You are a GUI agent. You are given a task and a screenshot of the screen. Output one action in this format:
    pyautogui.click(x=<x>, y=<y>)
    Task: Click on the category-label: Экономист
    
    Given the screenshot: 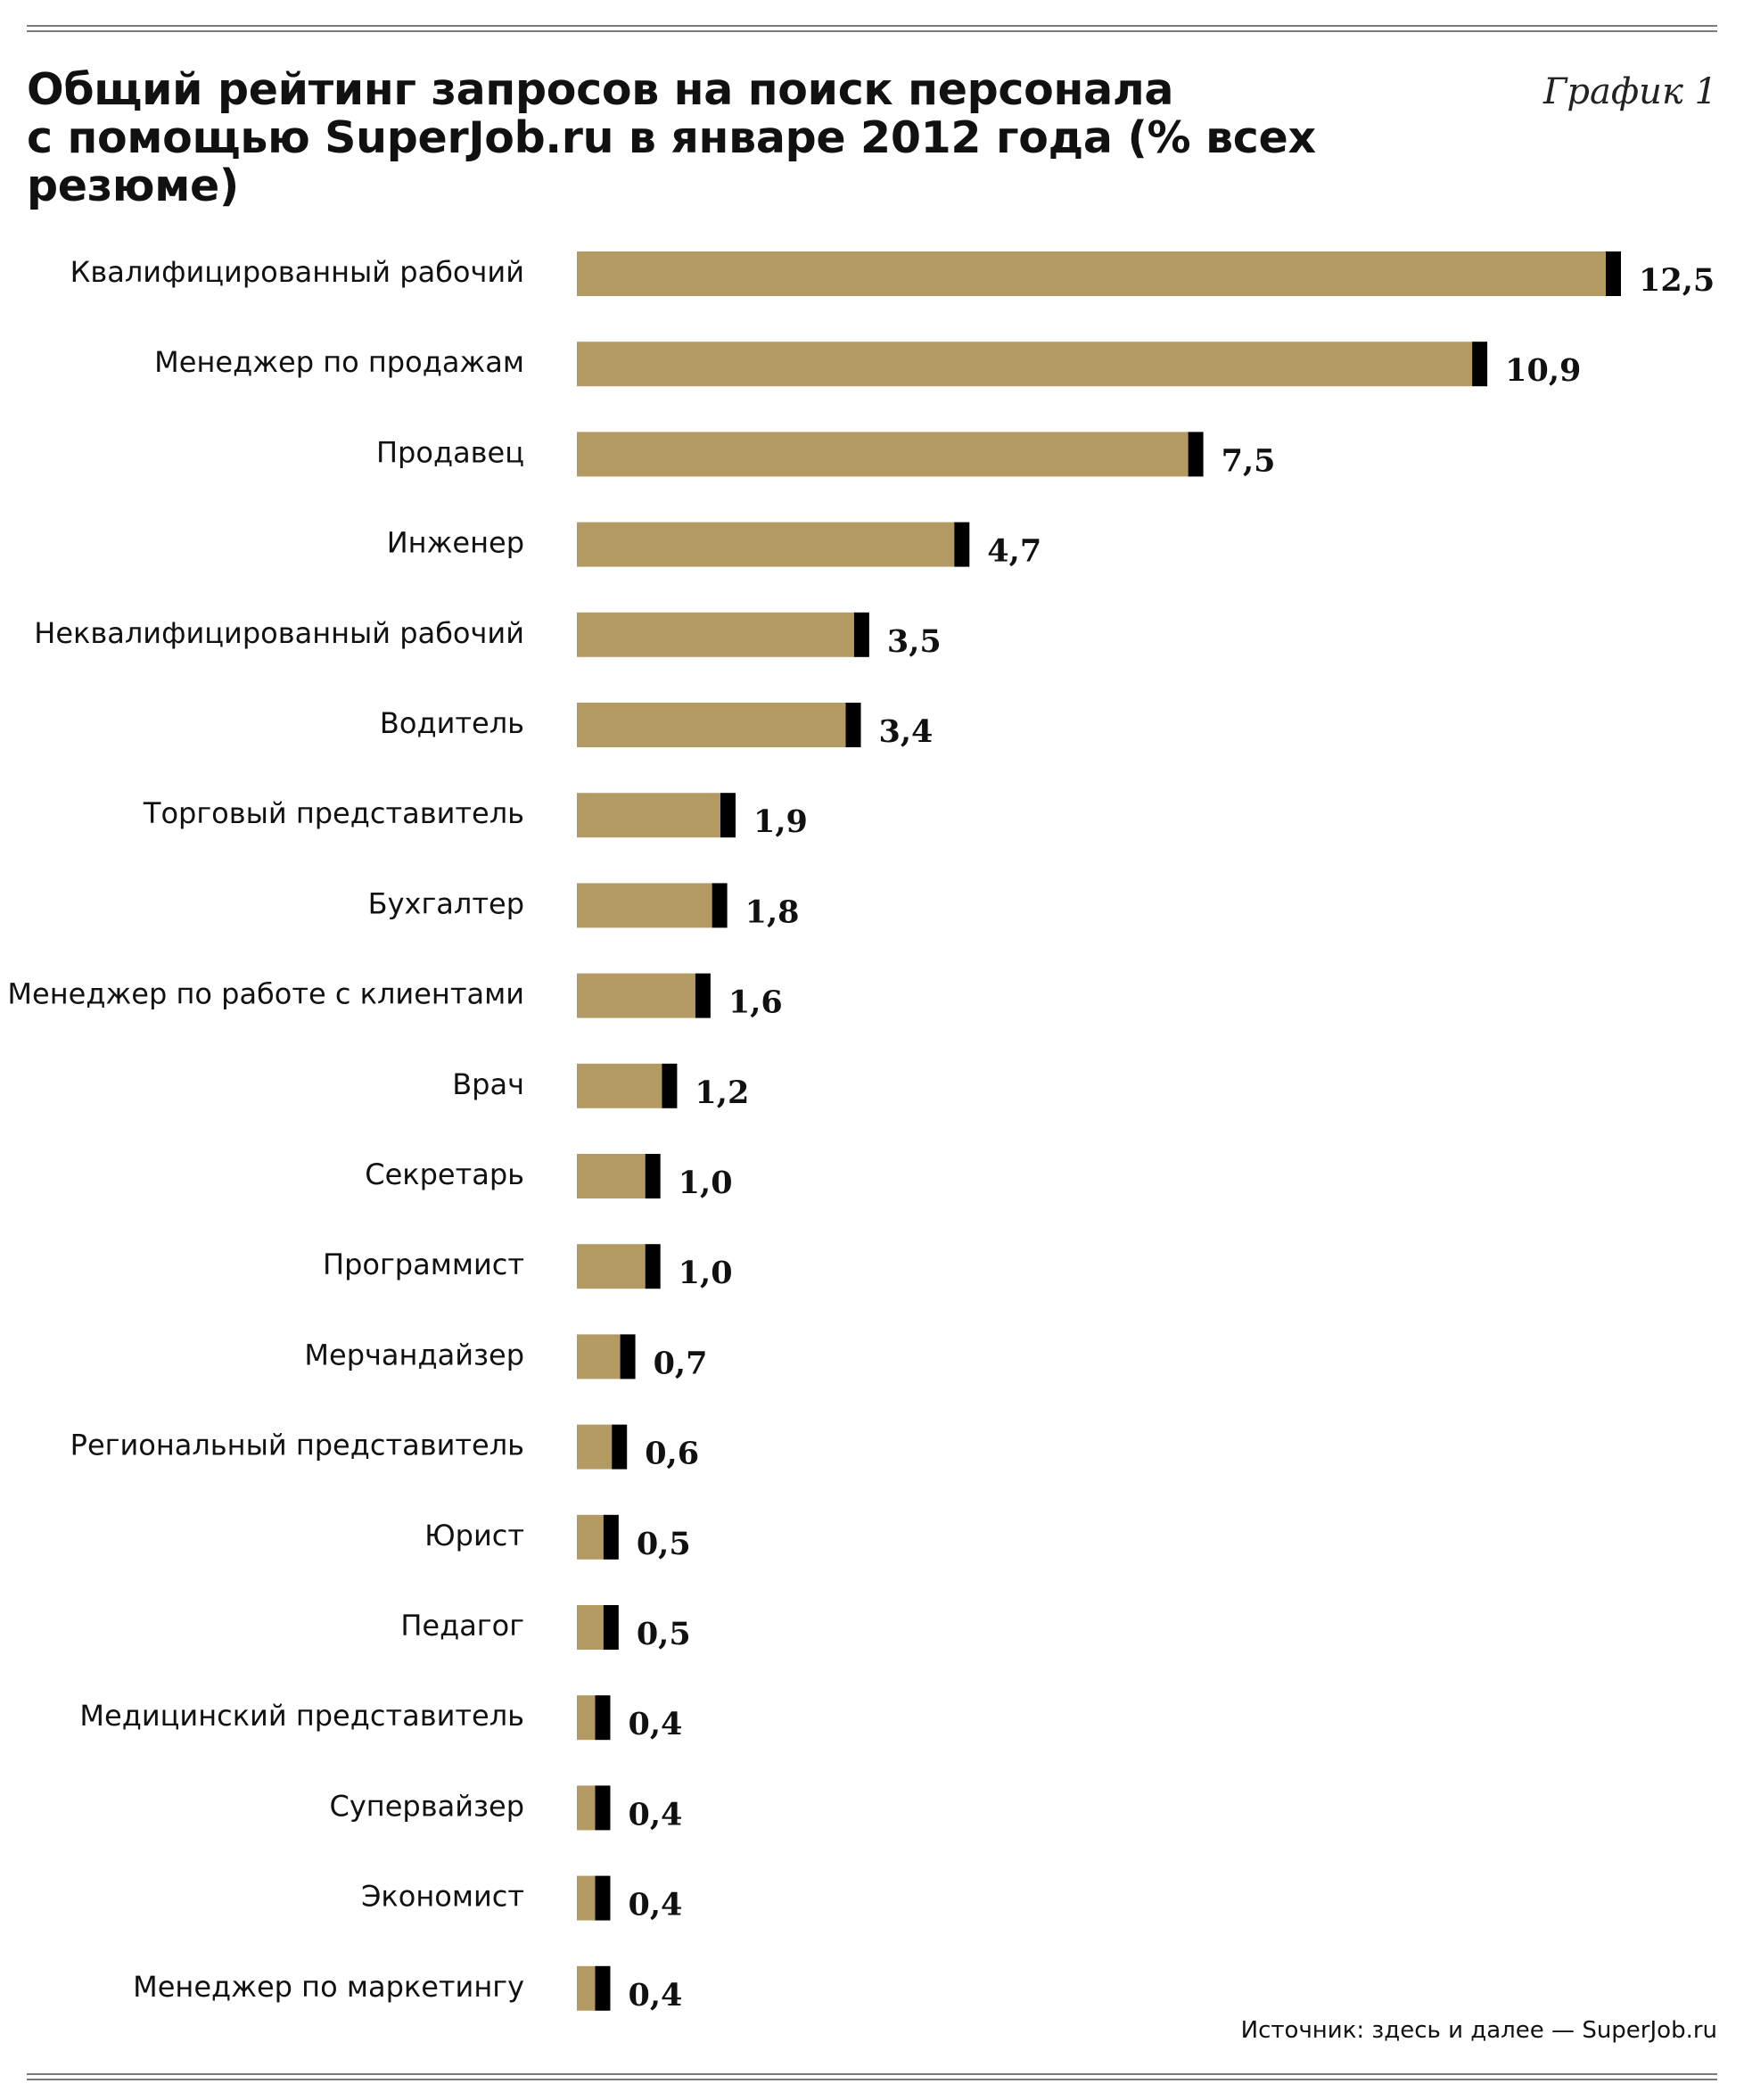 What is the action you would take?
    pyautogui.click(x=443, y=1897)
    